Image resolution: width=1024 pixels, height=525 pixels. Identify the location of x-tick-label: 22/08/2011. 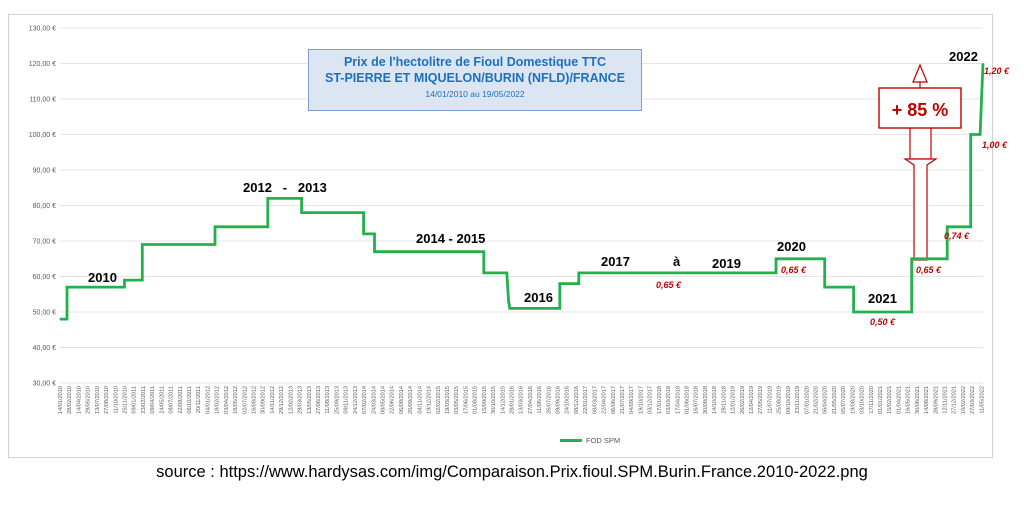
(181, 400).